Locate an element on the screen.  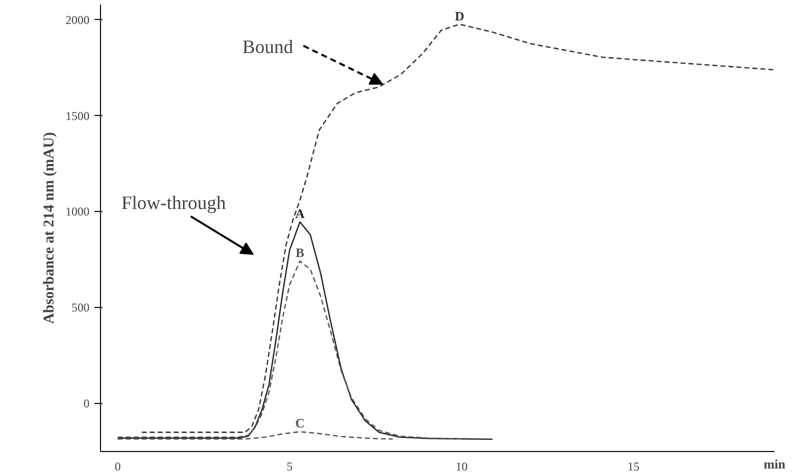
y-tick-label: 0 is located at coordinates (87, 403).